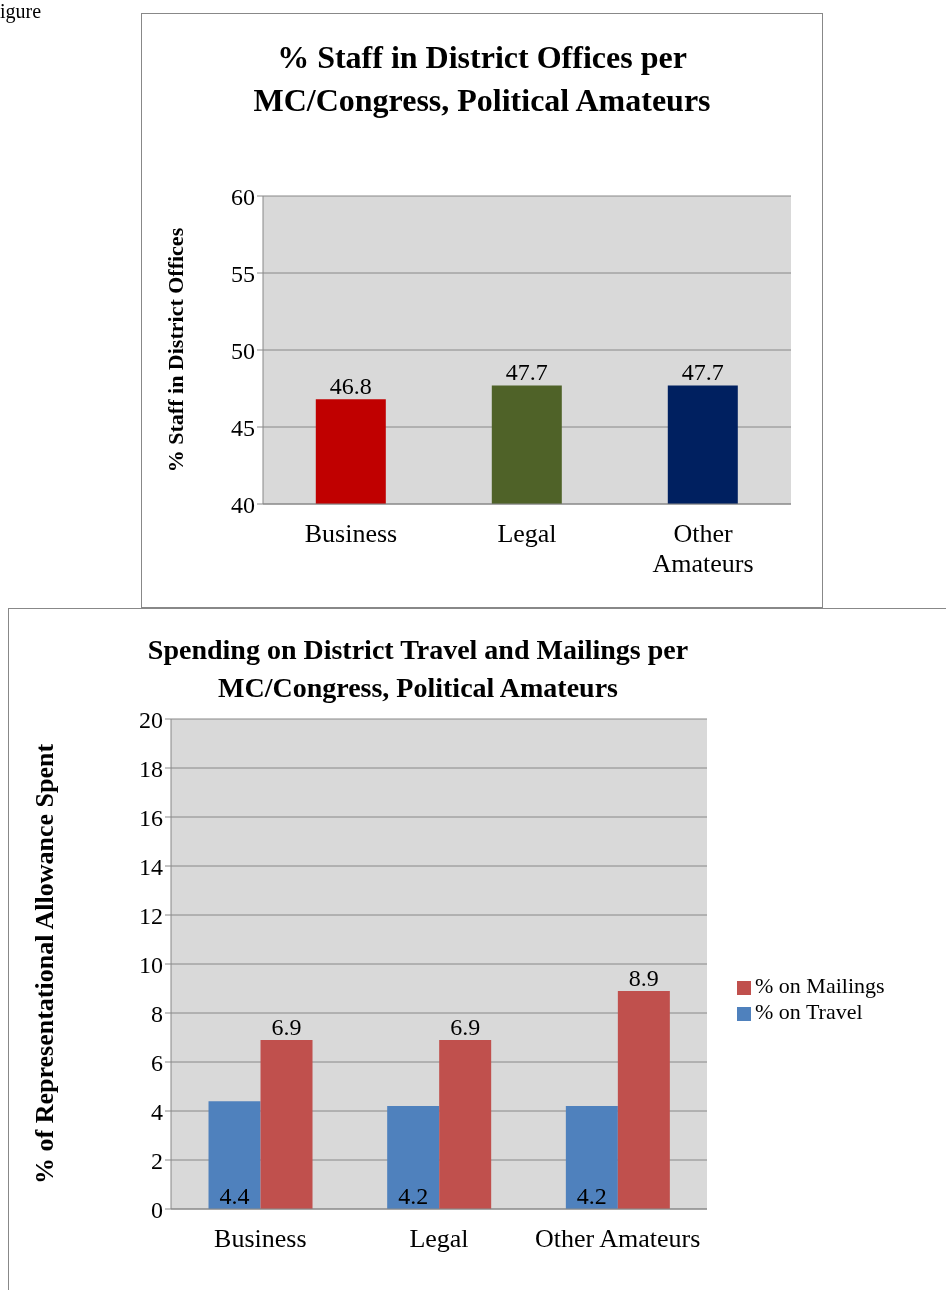 Image resolution: width=946 pixels, height=1290 pixels. Describe the element at coordinates (809, 1011) in the screenshot. I see `legend-label: % on Travel` at that location.